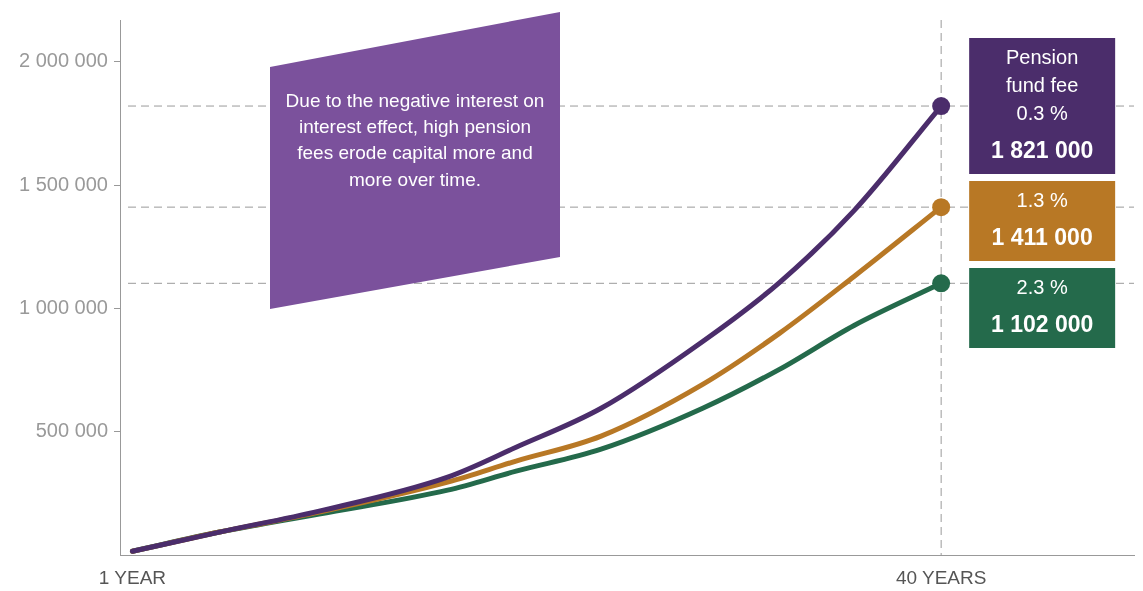  Describe the element at coordinates (1042, 286) in the screenshot. I see `text: 2.3 %` at that location.